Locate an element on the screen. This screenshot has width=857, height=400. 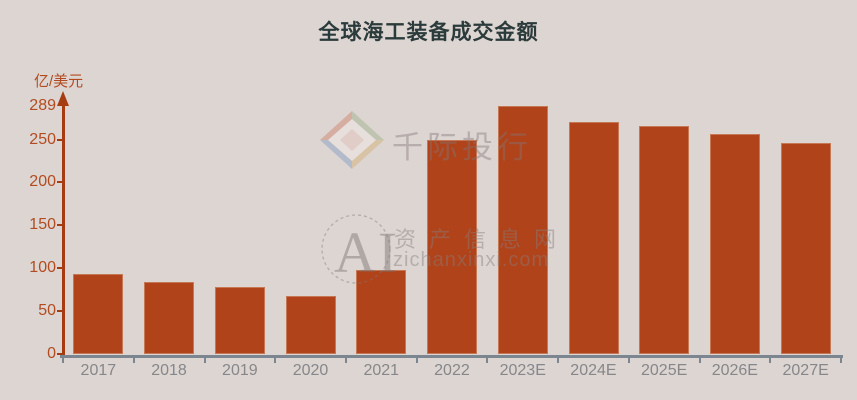
bar-2021 is located at coordinates (381, 311).